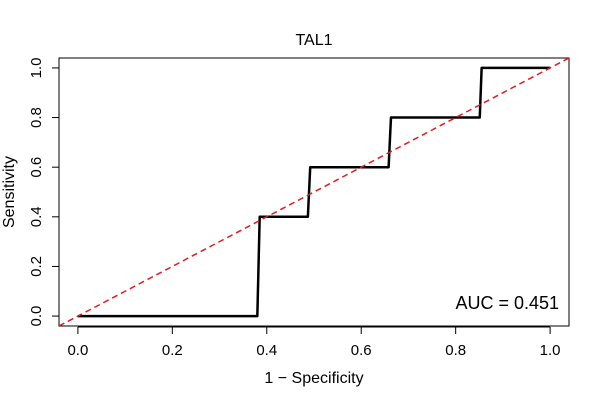  Describe the element at coordinates (36, 266) in the screenshot. I see `y-tick-label: 0.2` at that location.